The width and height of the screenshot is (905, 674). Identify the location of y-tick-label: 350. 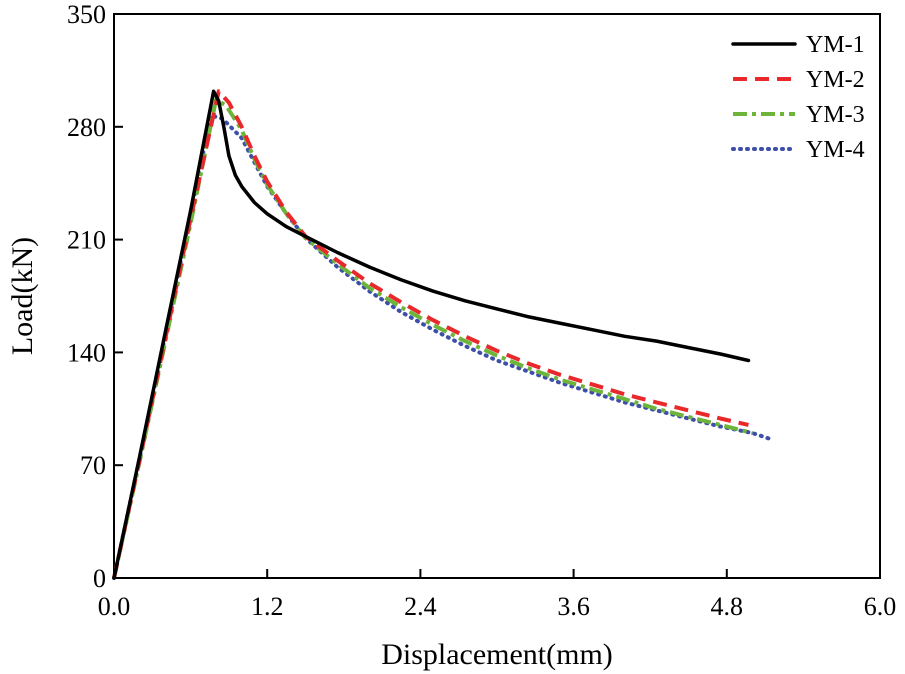
(86, 14).